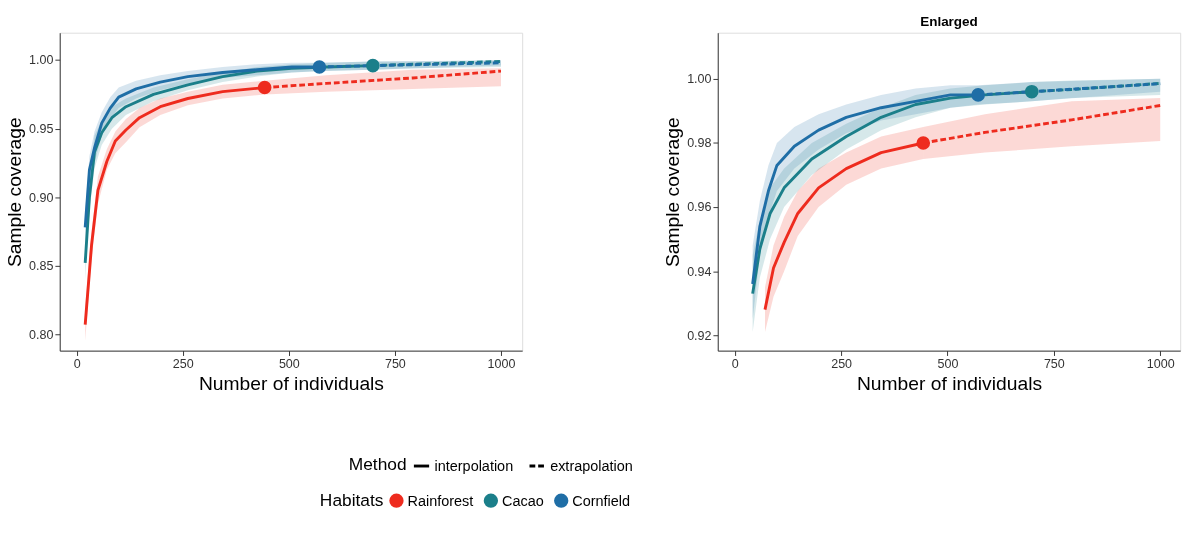 Image resolution: width=1186 pixels, height=556 pixels. What do you see at coordinates (440, 500) in the screenshot?
I see `legend-label: Rainforest` at bounding box center [440, 500].